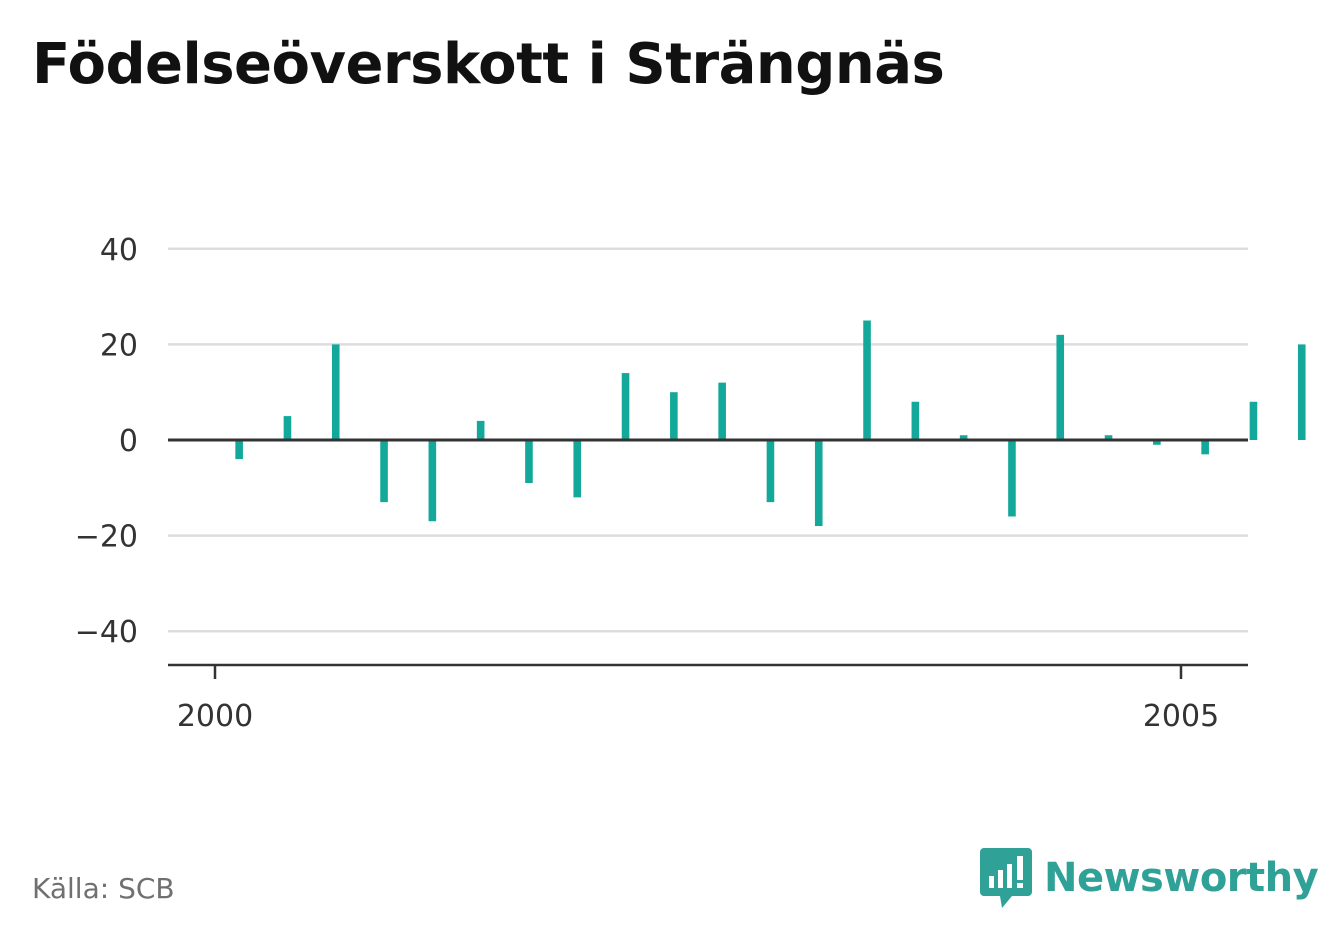 This screenshot has width=1322, height=939. Describe the element at coordinates (119, 250) in the screenshot. I see `y-tick-label: 40` at that location.